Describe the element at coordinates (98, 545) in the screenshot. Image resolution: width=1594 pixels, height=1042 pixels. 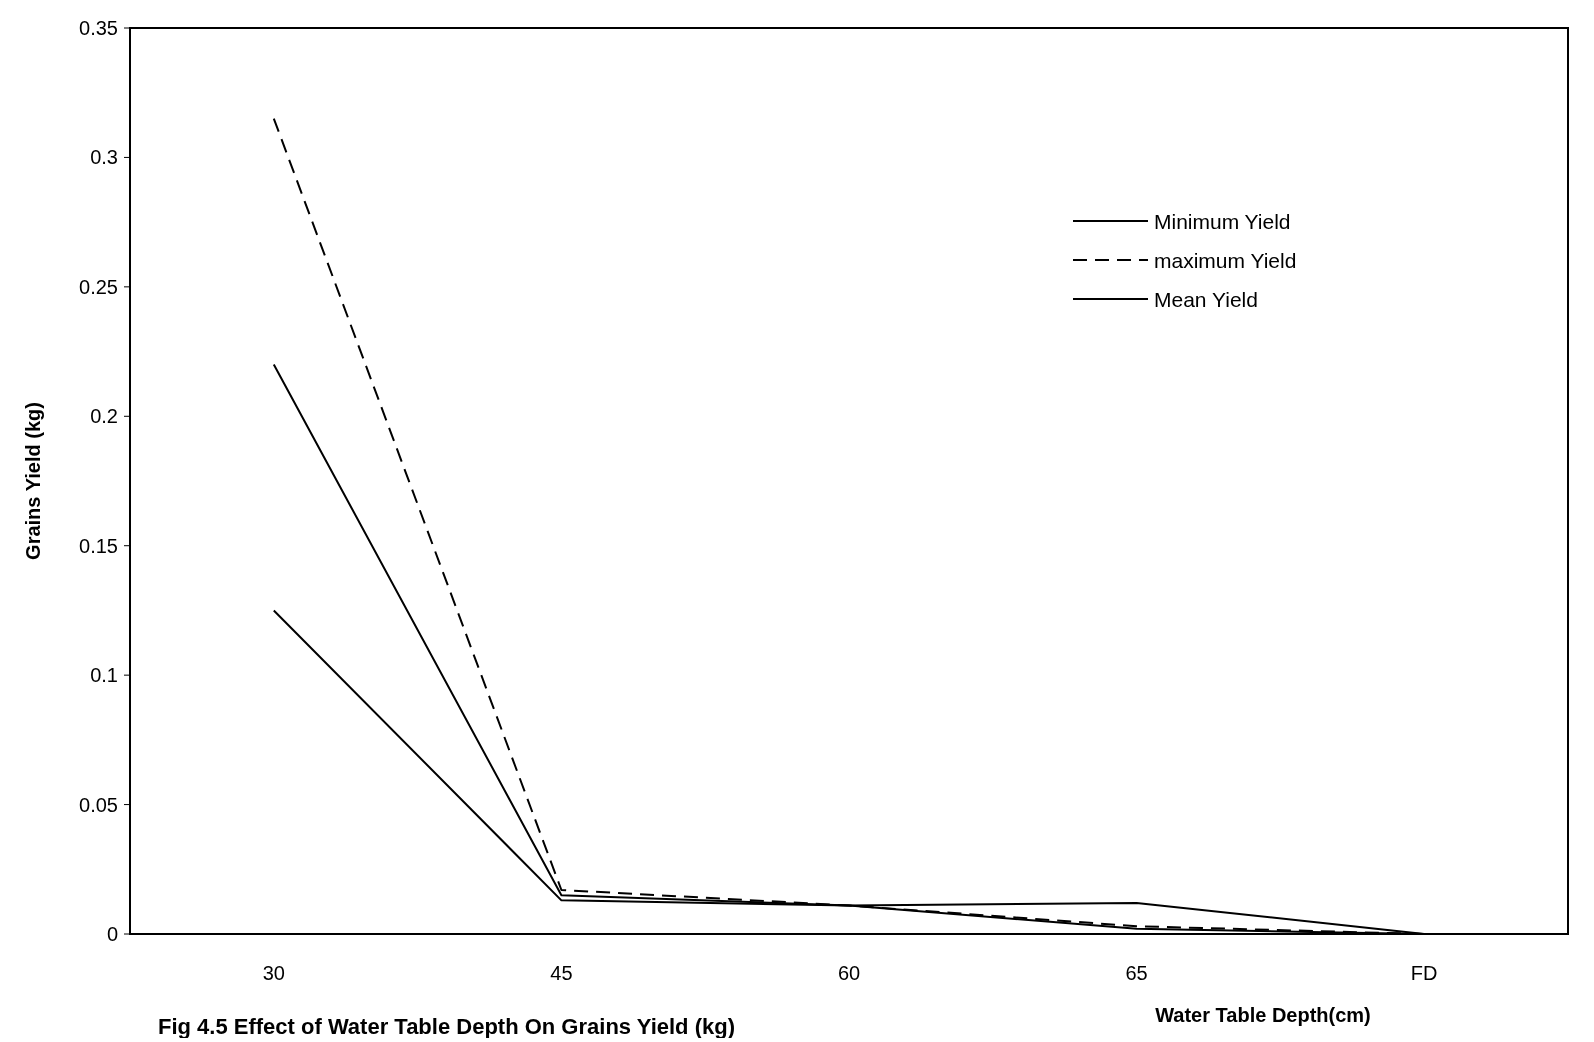
I see `y-tick-label: 0.15` at that location.